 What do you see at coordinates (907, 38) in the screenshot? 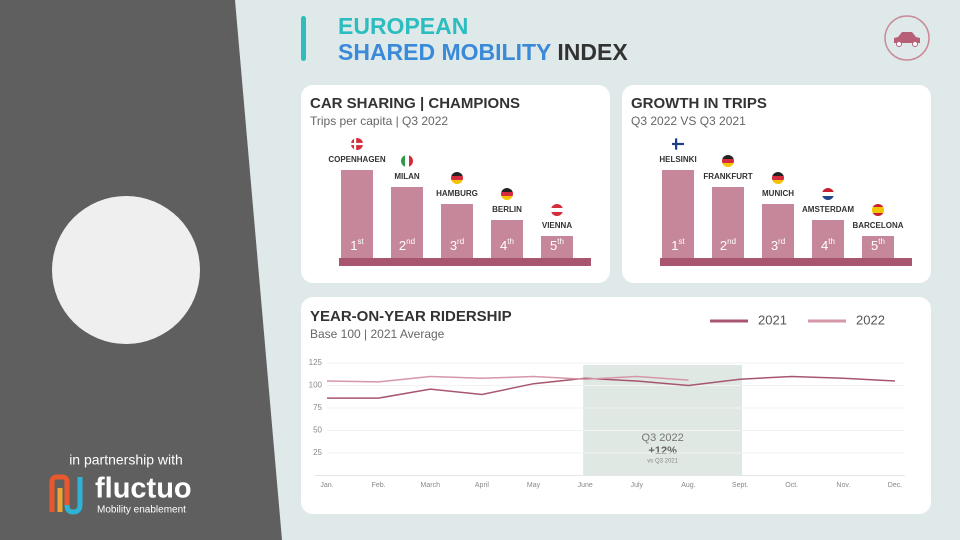
I see `car-icon` at bounding box center [907, 38].